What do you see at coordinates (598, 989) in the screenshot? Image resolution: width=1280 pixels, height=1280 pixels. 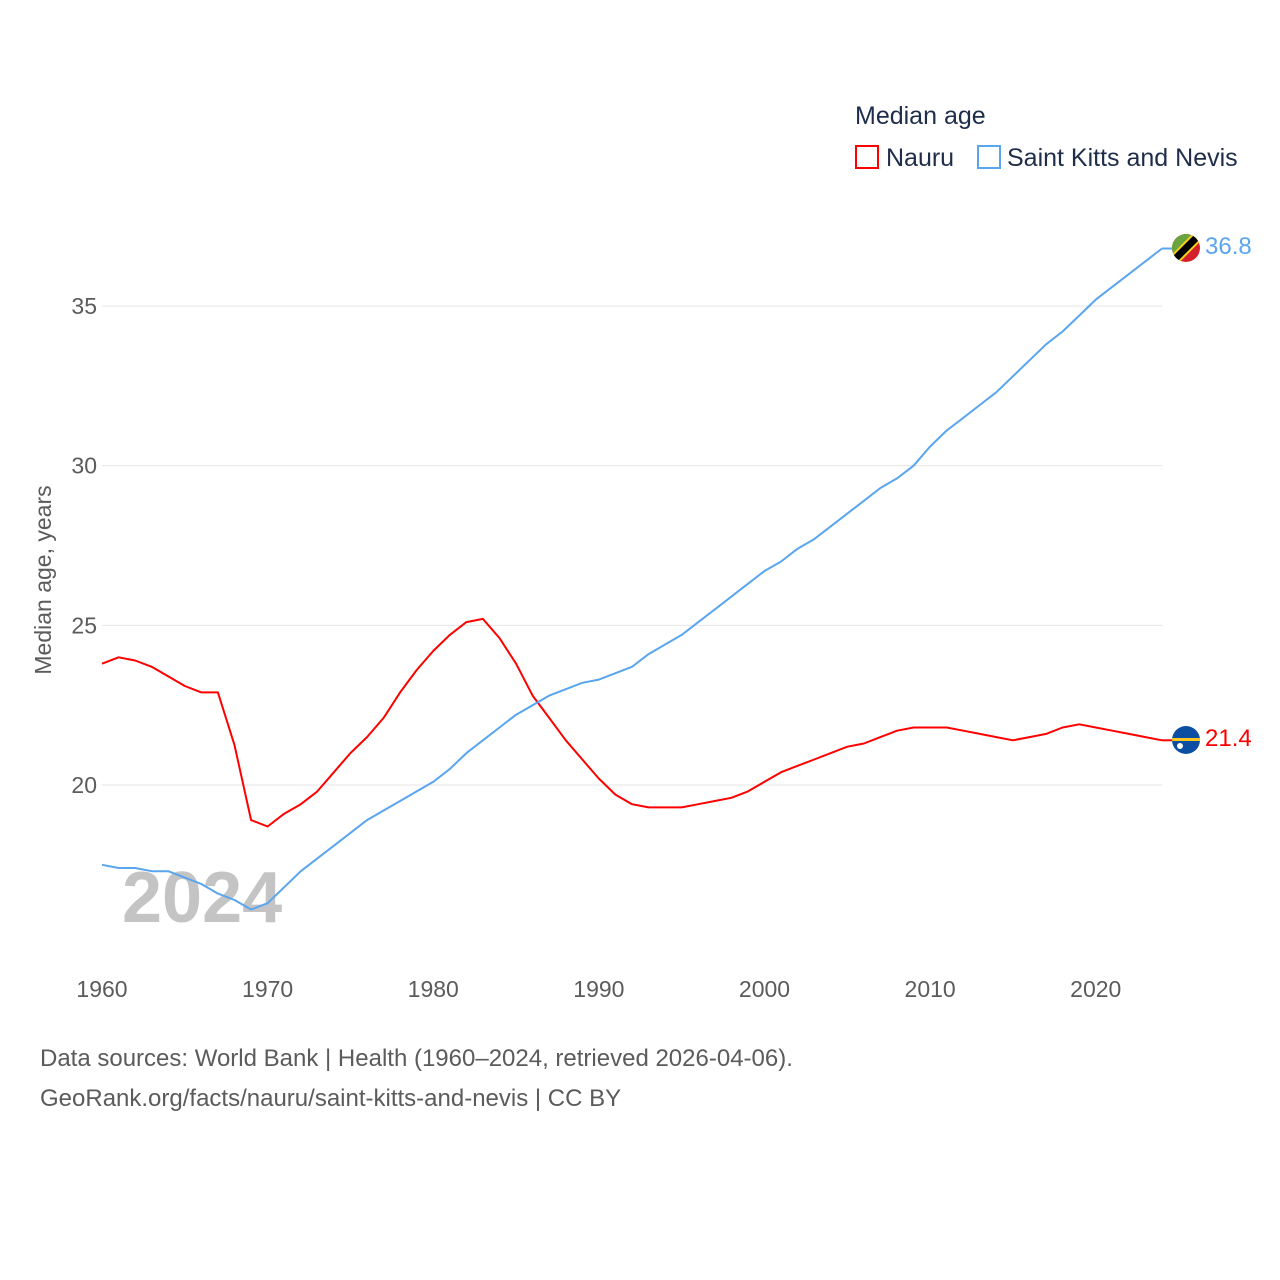 I see `x-tick-label: 1990` at bounding box center [598, 989].